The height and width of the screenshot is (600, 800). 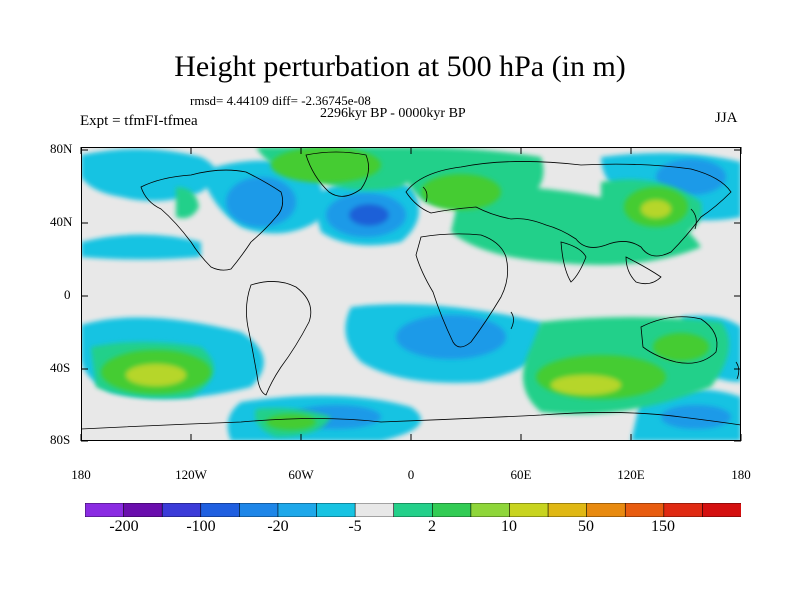 What do you see at coordinates (187, 203) in the screenshot?
I see `anomaly-north-pacific-pos` at bounding box center [187, 203].